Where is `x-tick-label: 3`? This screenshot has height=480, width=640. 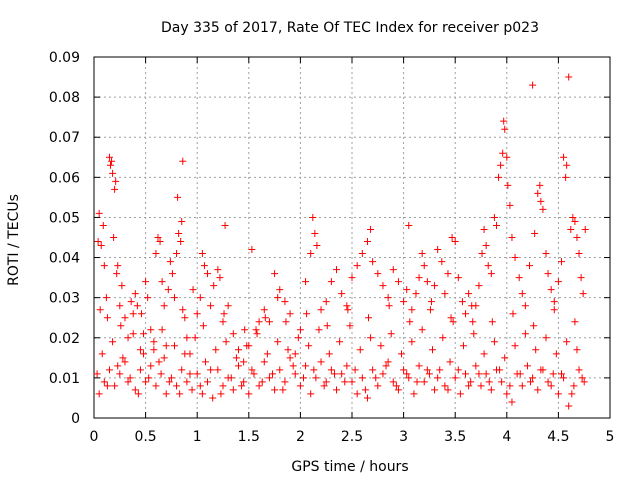 x-tick-label: 3 is located at coordinates (403, 437).